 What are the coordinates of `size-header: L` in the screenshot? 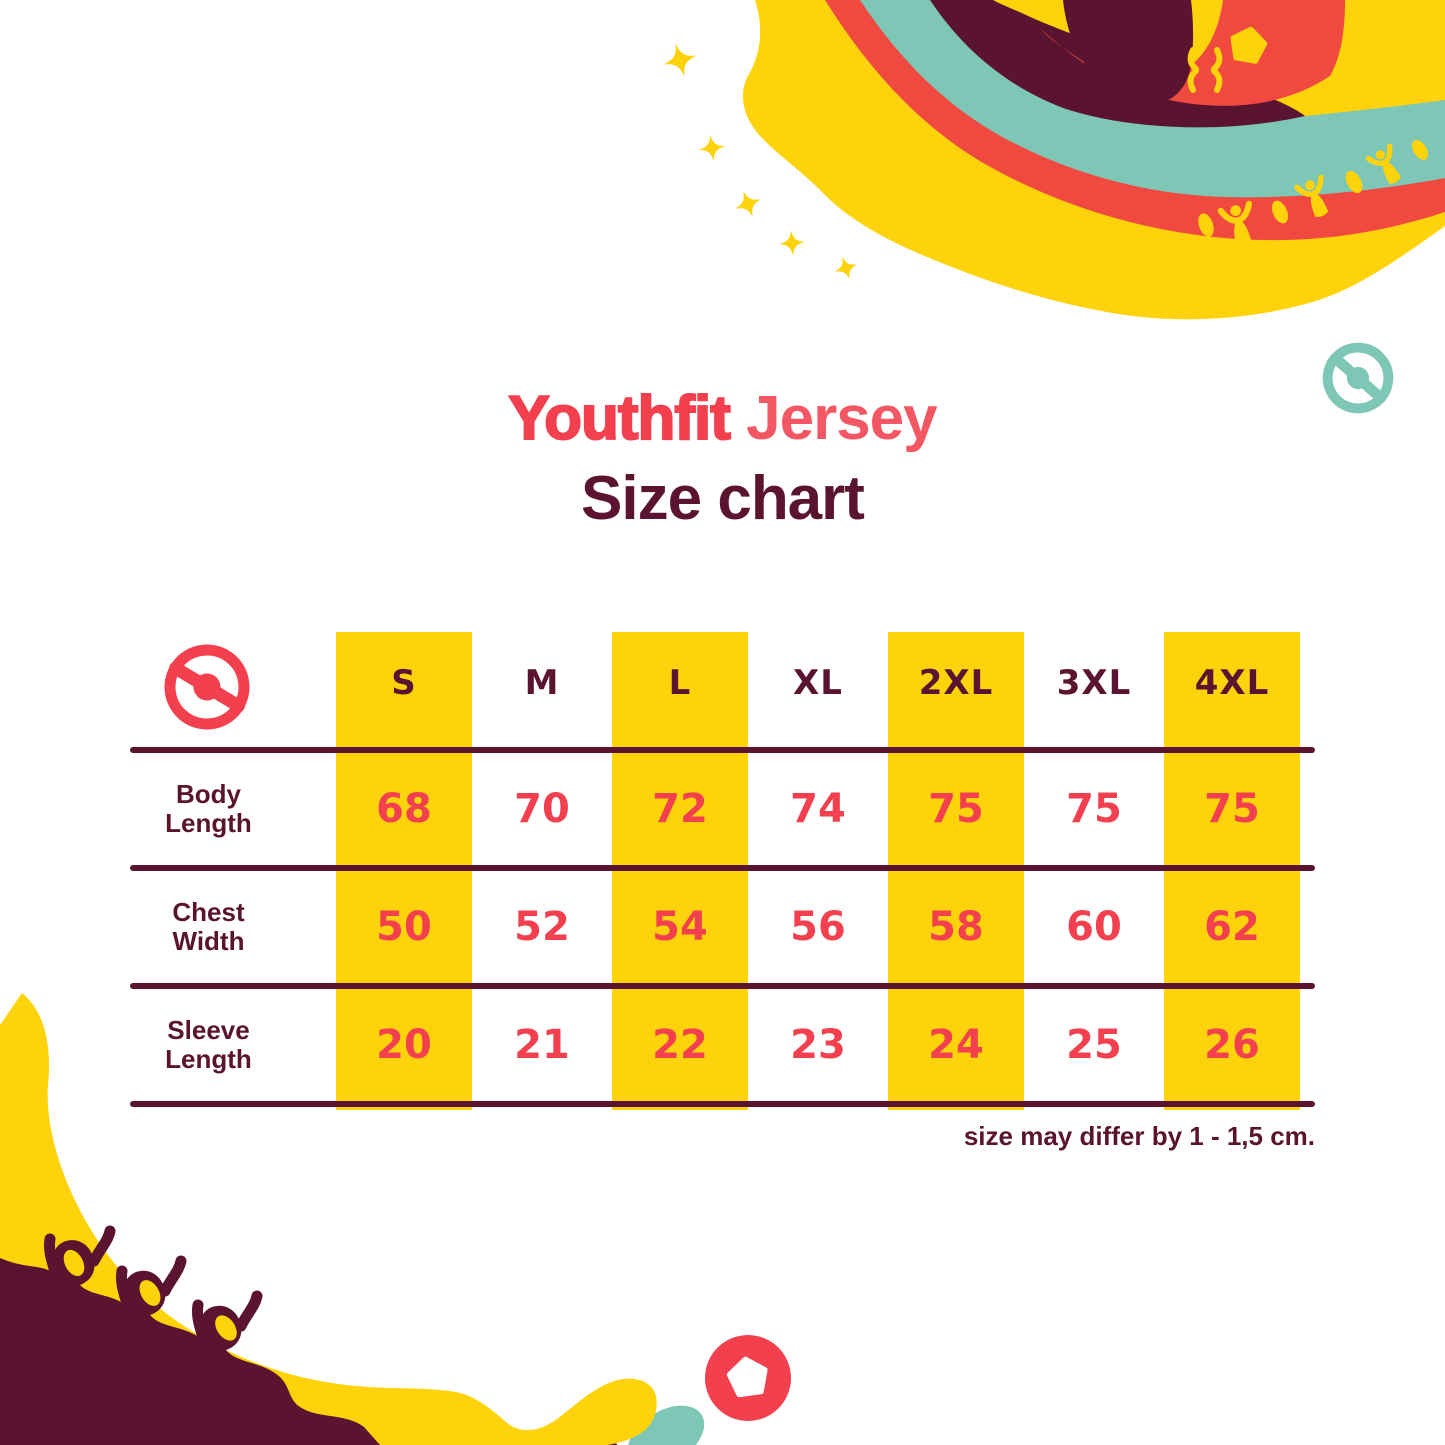 It's located at (680, 683).